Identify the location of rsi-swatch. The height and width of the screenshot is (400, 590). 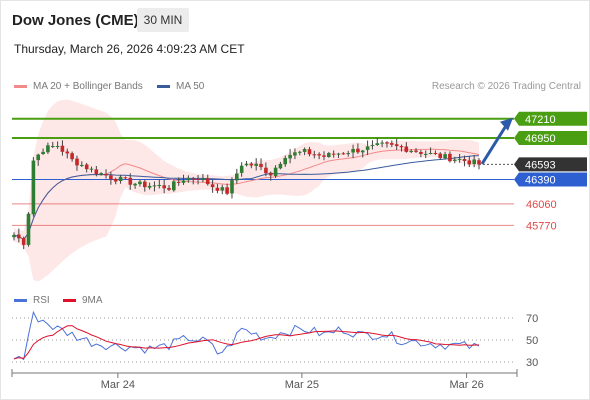
(20, 300).